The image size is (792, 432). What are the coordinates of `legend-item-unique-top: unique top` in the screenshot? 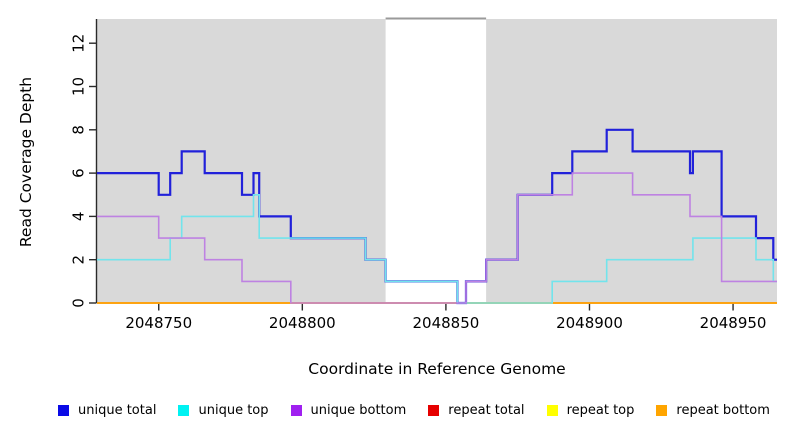 It's located at (223, 410).